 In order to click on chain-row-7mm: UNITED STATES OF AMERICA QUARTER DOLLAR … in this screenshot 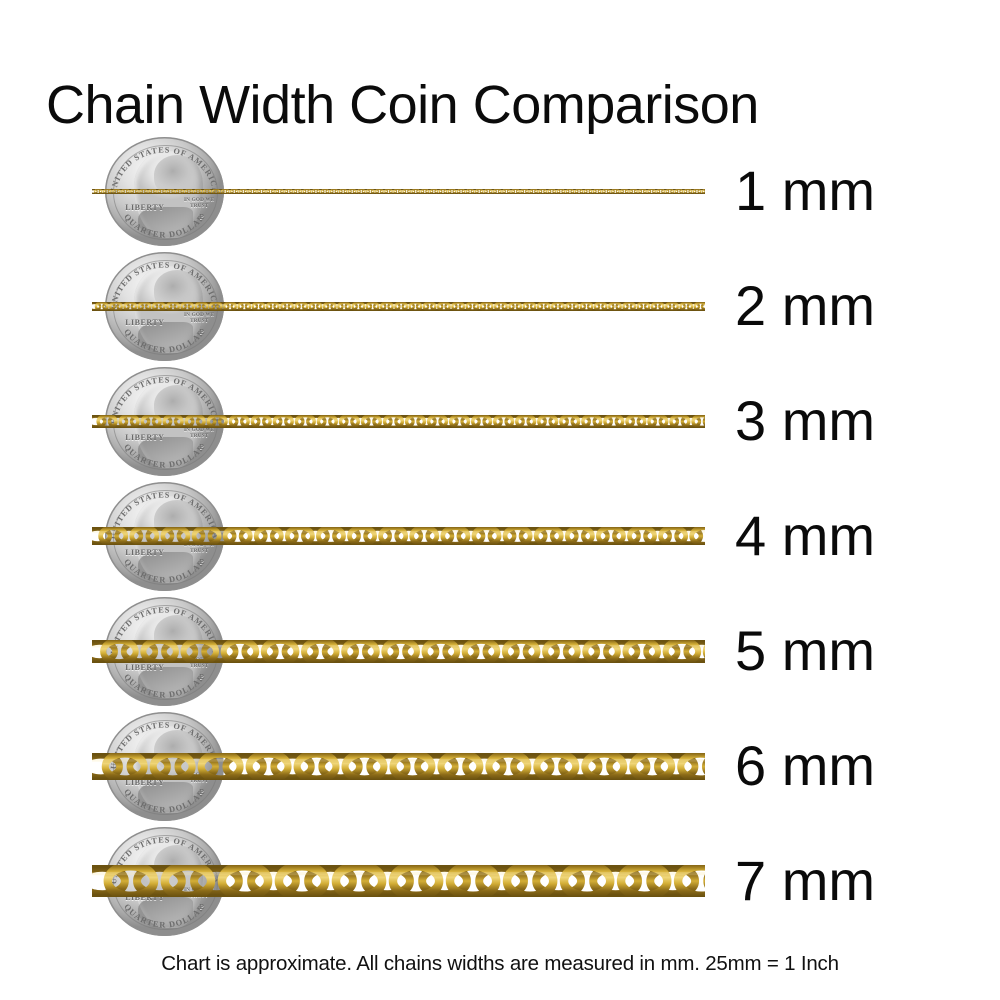, I will do `click(500, 881)`.